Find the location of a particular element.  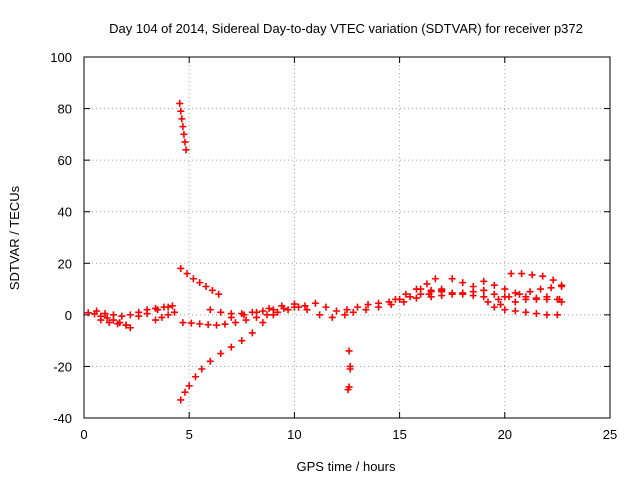

x-tick-label: 5 is located at coordinates (189, 434).